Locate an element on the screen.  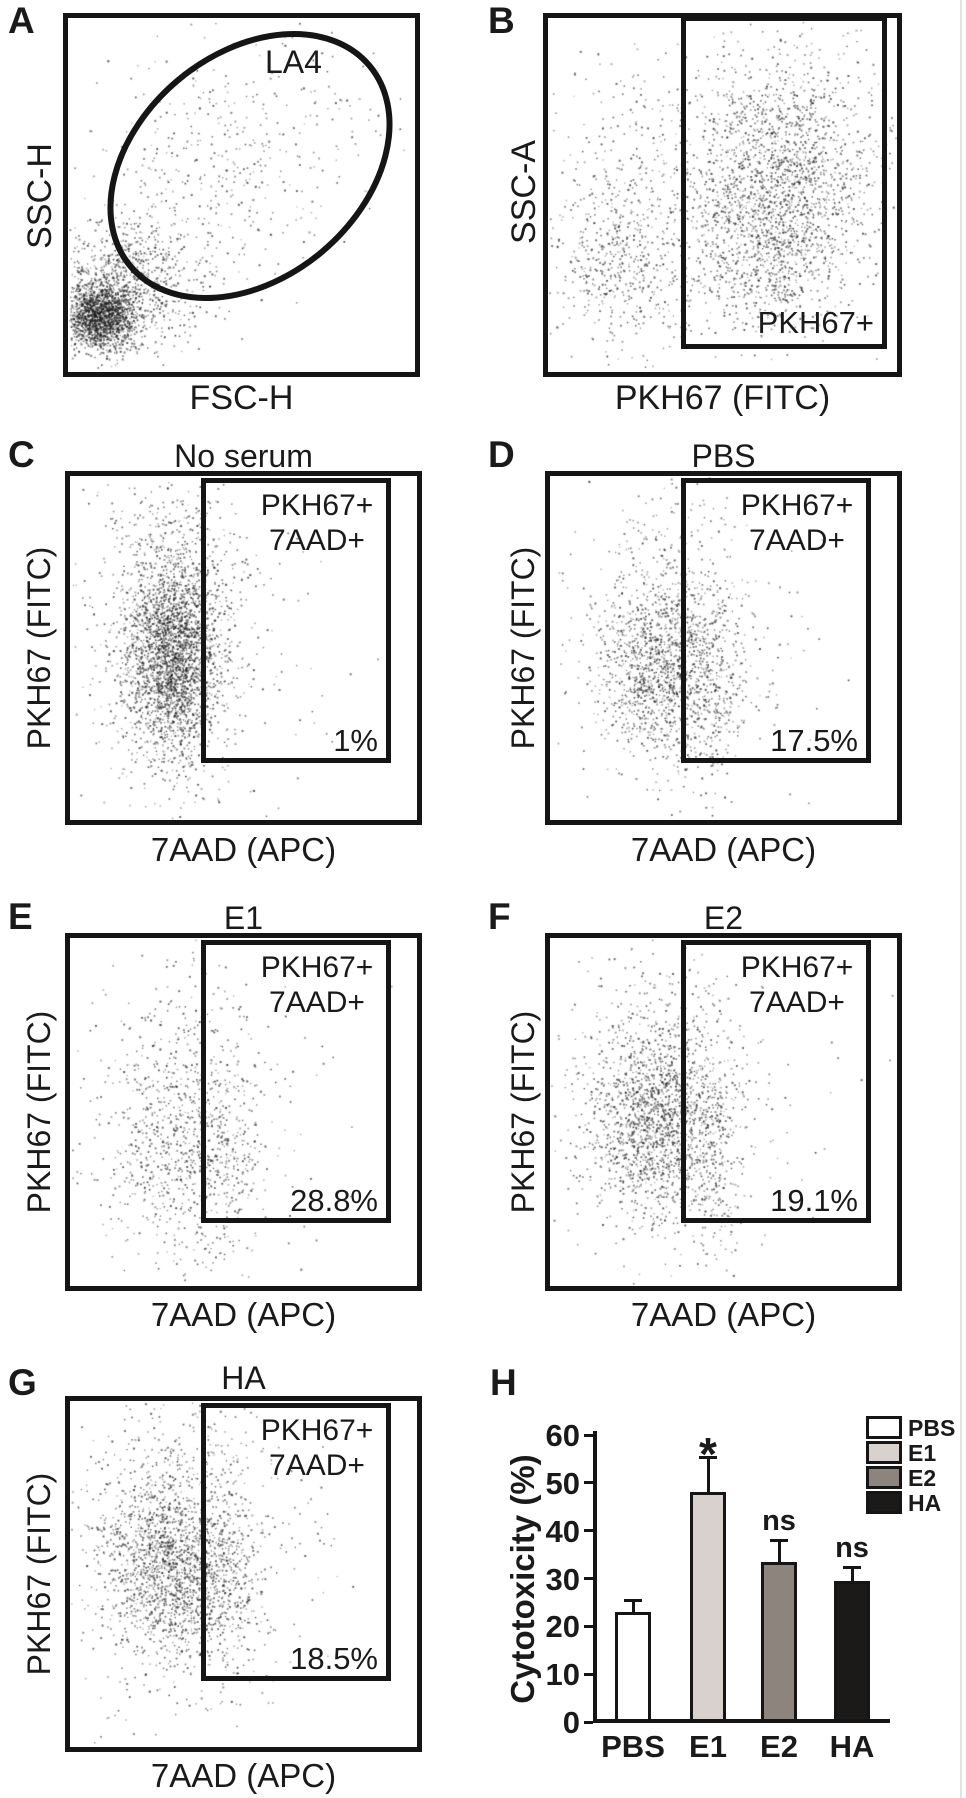
panel-c-gate-percent: 1% is located at coordinates (355, 740).